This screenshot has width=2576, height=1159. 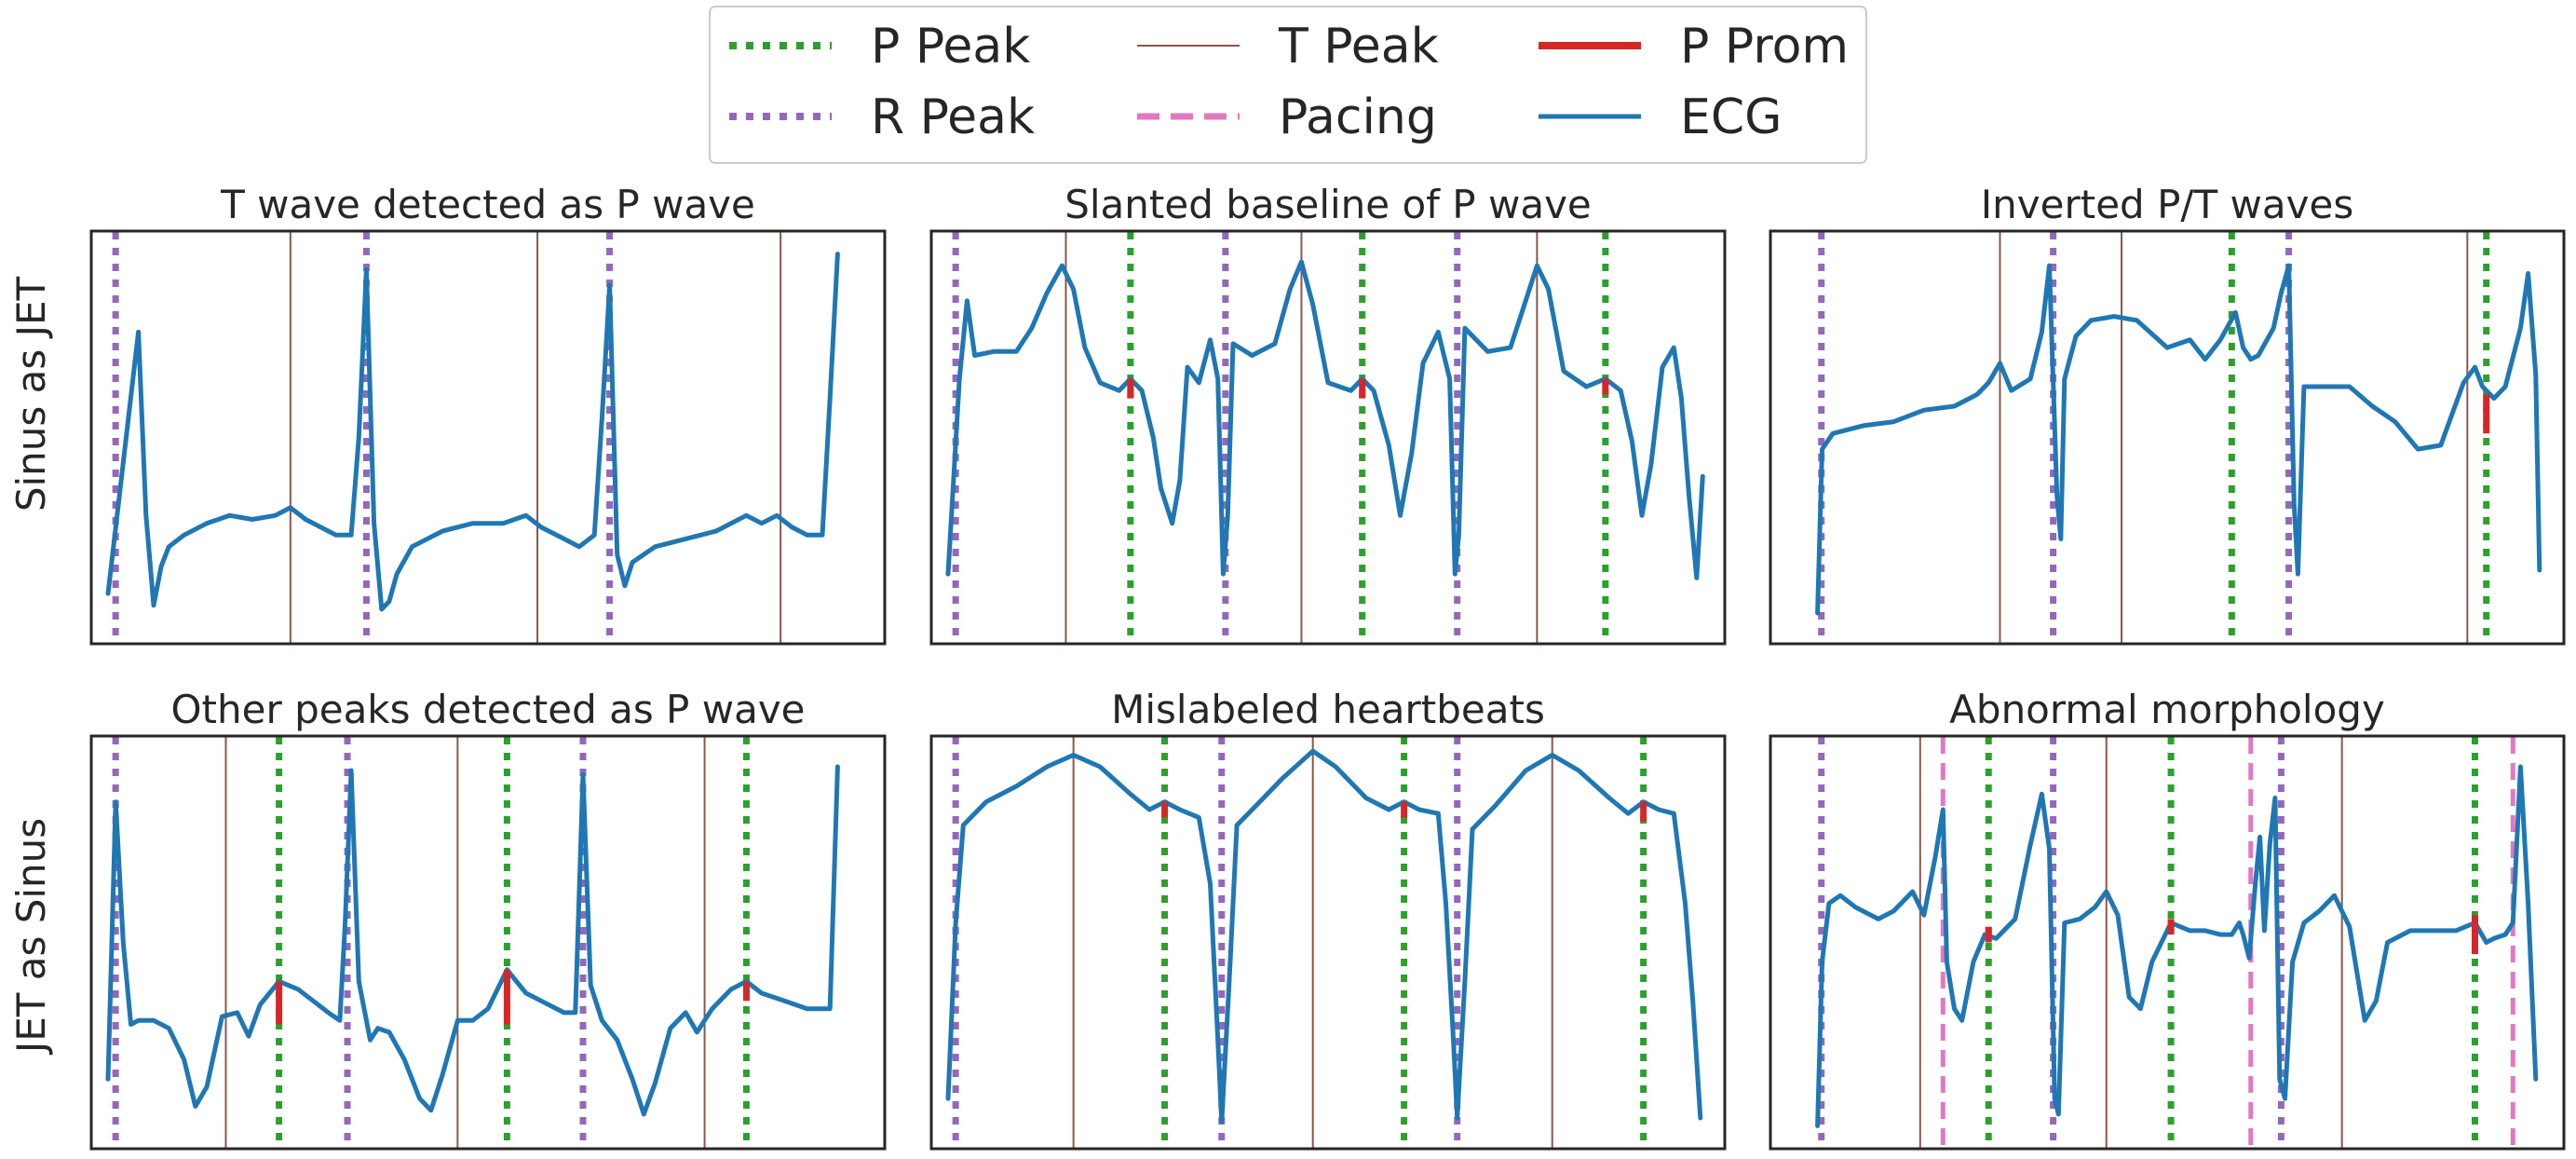 I want to click on panel-title: T wave detected as P wave, so click(x=488, y=204).